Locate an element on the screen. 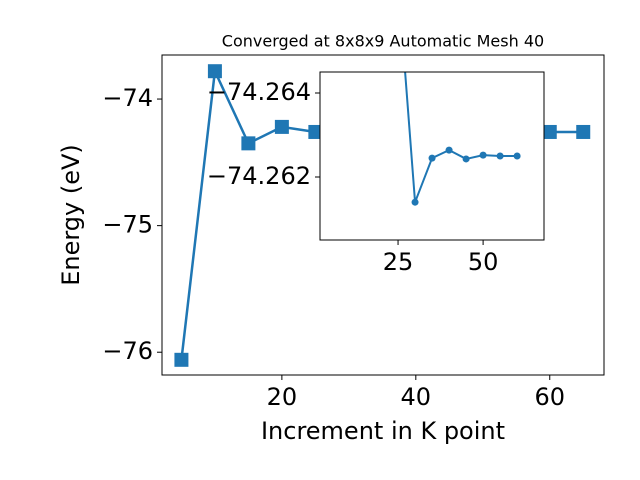 This screenshot has width=640, height=480. x-tick-label: 50 is located at coordinates (483, 262).